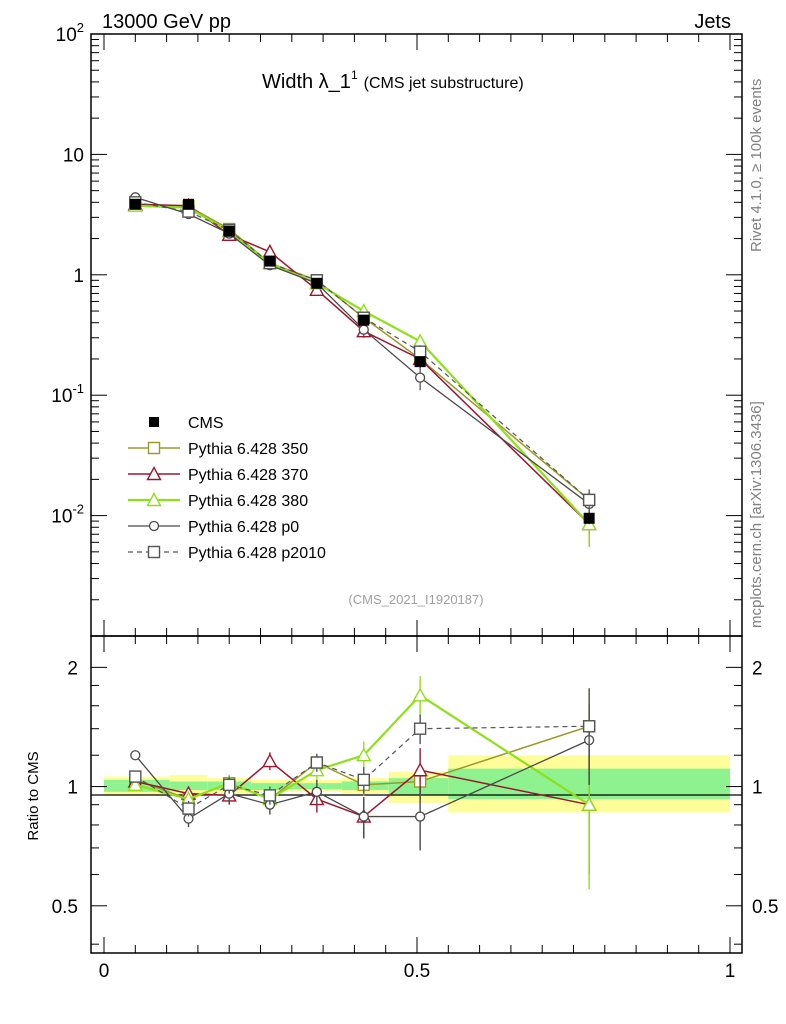  I want to click on ratio-band-inner, so click(315, 786).